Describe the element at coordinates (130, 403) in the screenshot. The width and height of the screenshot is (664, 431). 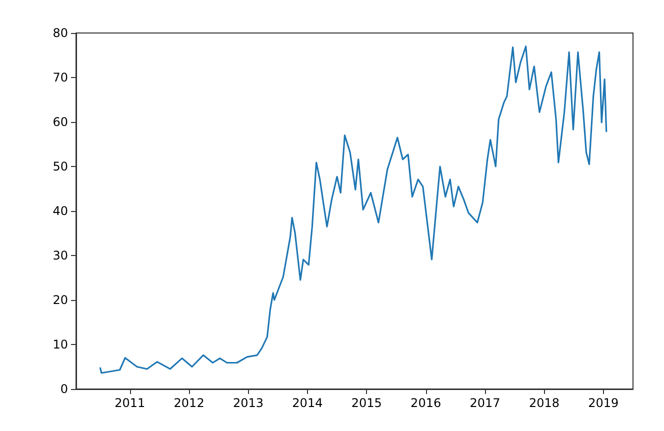
I see `x-tick-label: 2011` at that location.